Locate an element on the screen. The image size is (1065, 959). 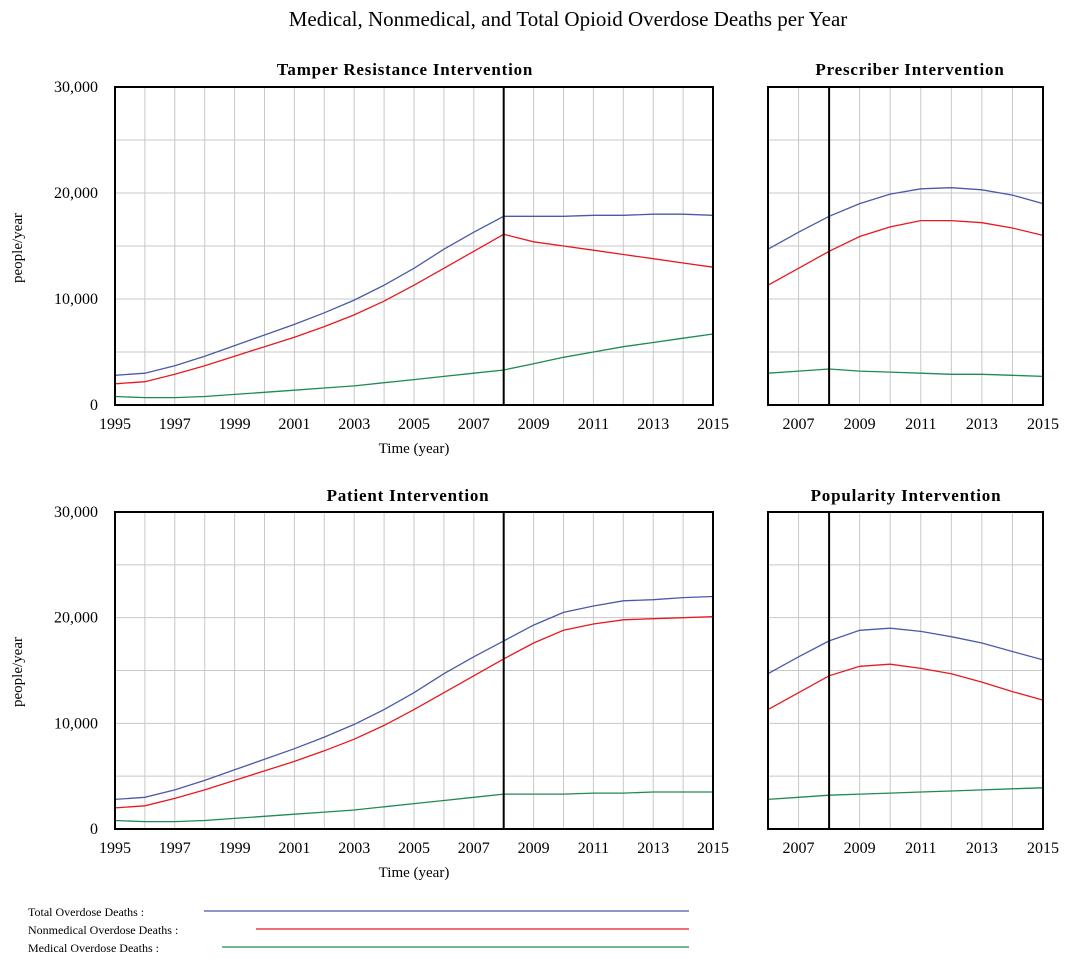
legend-label-medical: Medical Overdose Deaths : is located at coordinates (93, 948).